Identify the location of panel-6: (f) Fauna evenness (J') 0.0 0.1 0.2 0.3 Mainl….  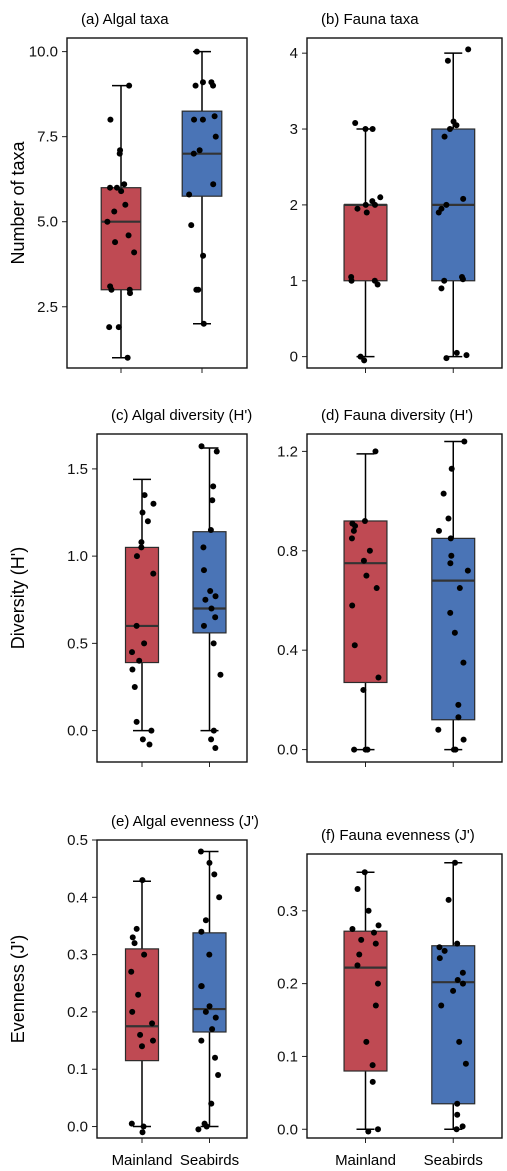
(390, 998).